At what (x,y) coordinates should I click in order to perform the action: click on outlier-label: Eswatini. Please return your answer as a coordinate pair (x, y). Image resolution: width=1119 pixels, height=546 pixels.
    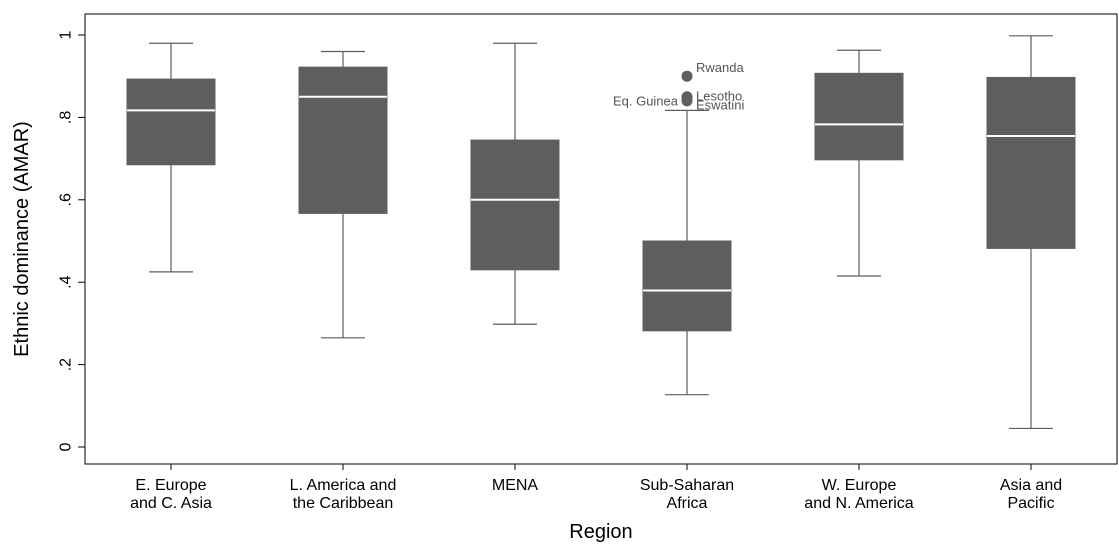
    Looking at the image, I should click on (720, 104).